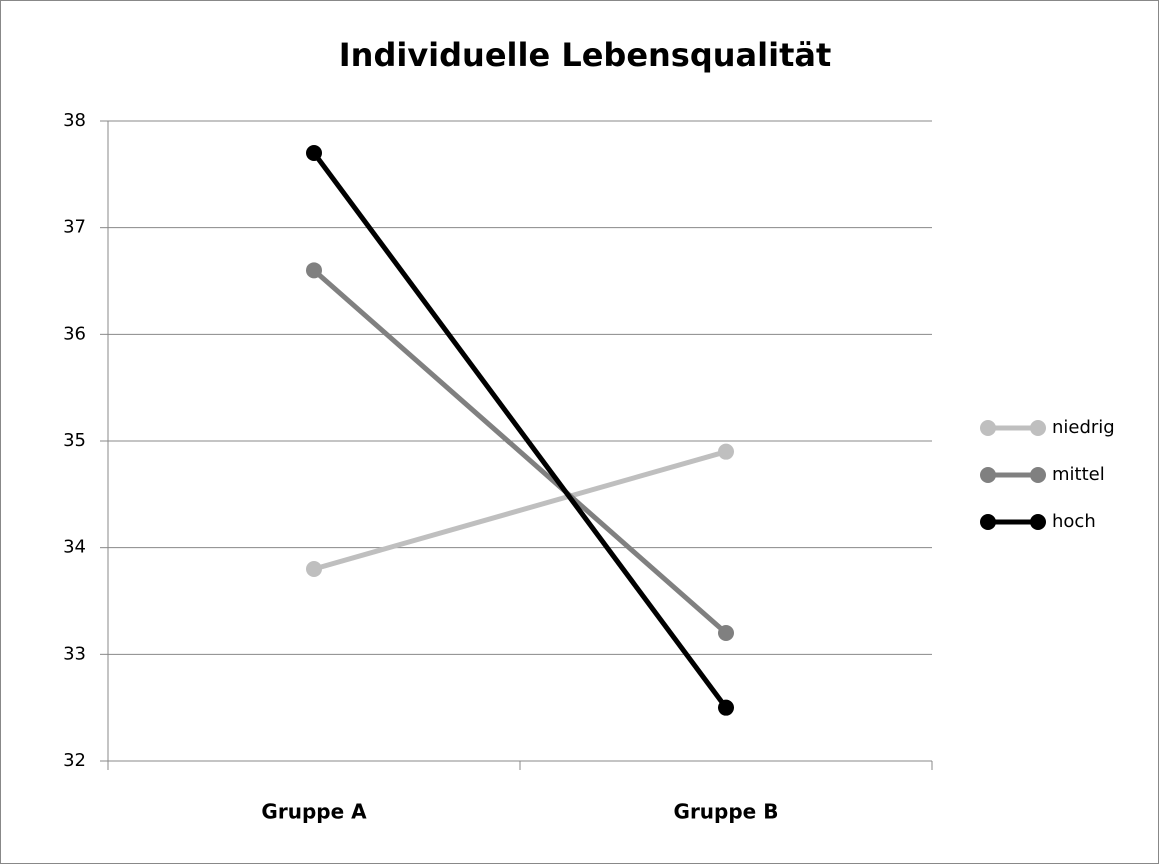 The image size is (1159, 864). What do you see at coordinates (74, 440) in the screenshot?
I see `y-tick-label: 35` at bounding box center [74, 440].